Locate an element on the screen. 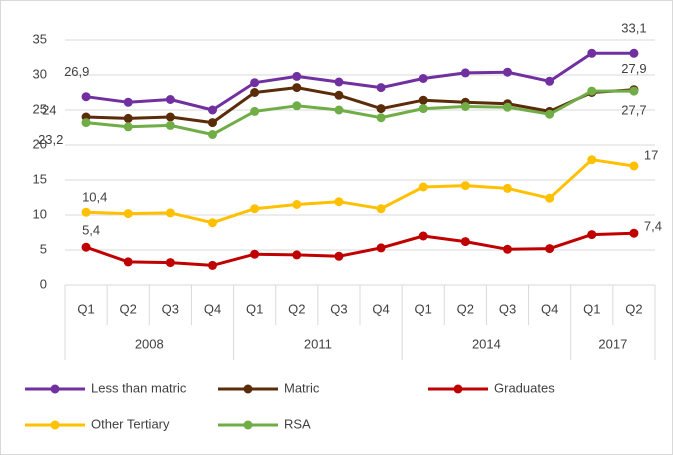  data-label: 26,9 is located at coordinates (76, 71).